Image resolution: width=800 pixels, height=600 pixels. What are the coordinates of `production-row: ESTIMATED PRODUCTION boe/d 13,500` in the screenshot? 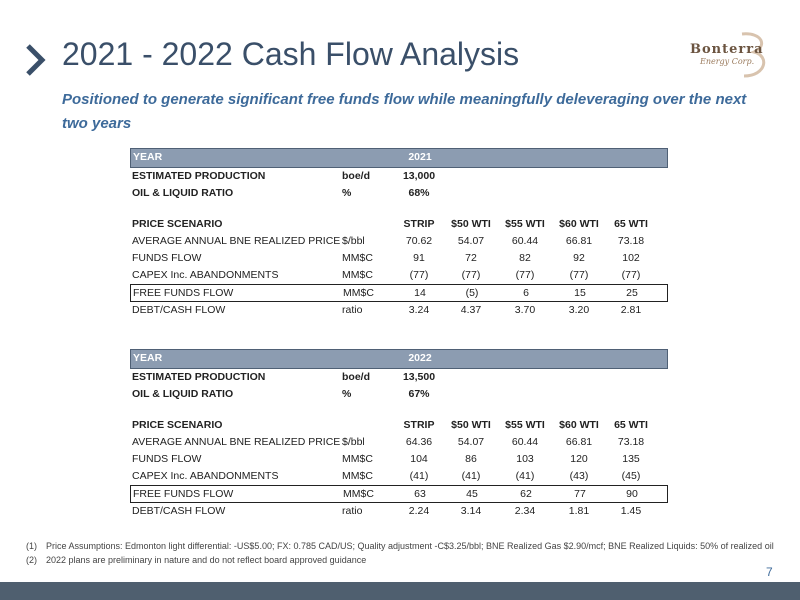 It's located at (284, 377).